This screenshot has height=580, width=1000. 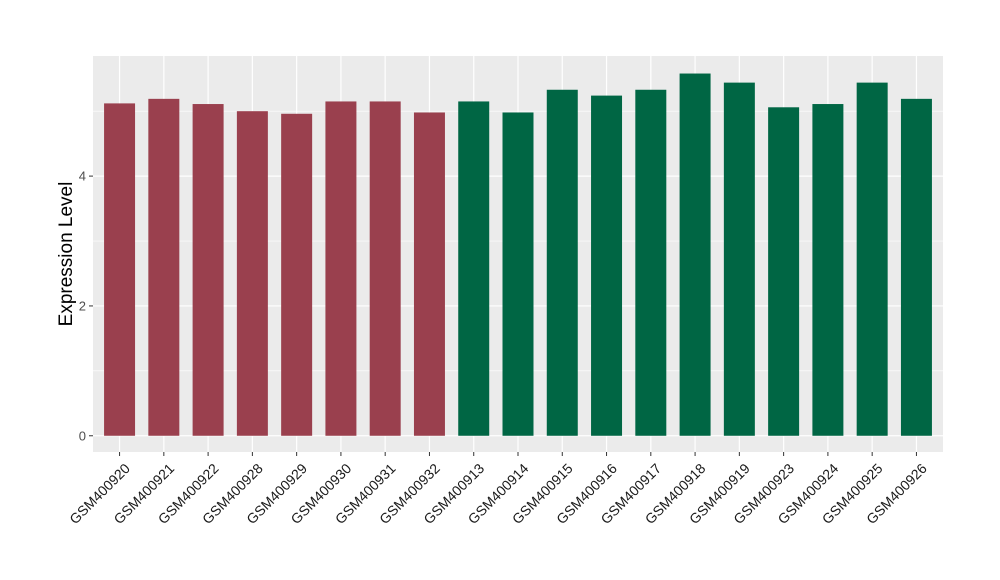 I want to click on y-axis: 0 2 4, so click(x=86, y=306).